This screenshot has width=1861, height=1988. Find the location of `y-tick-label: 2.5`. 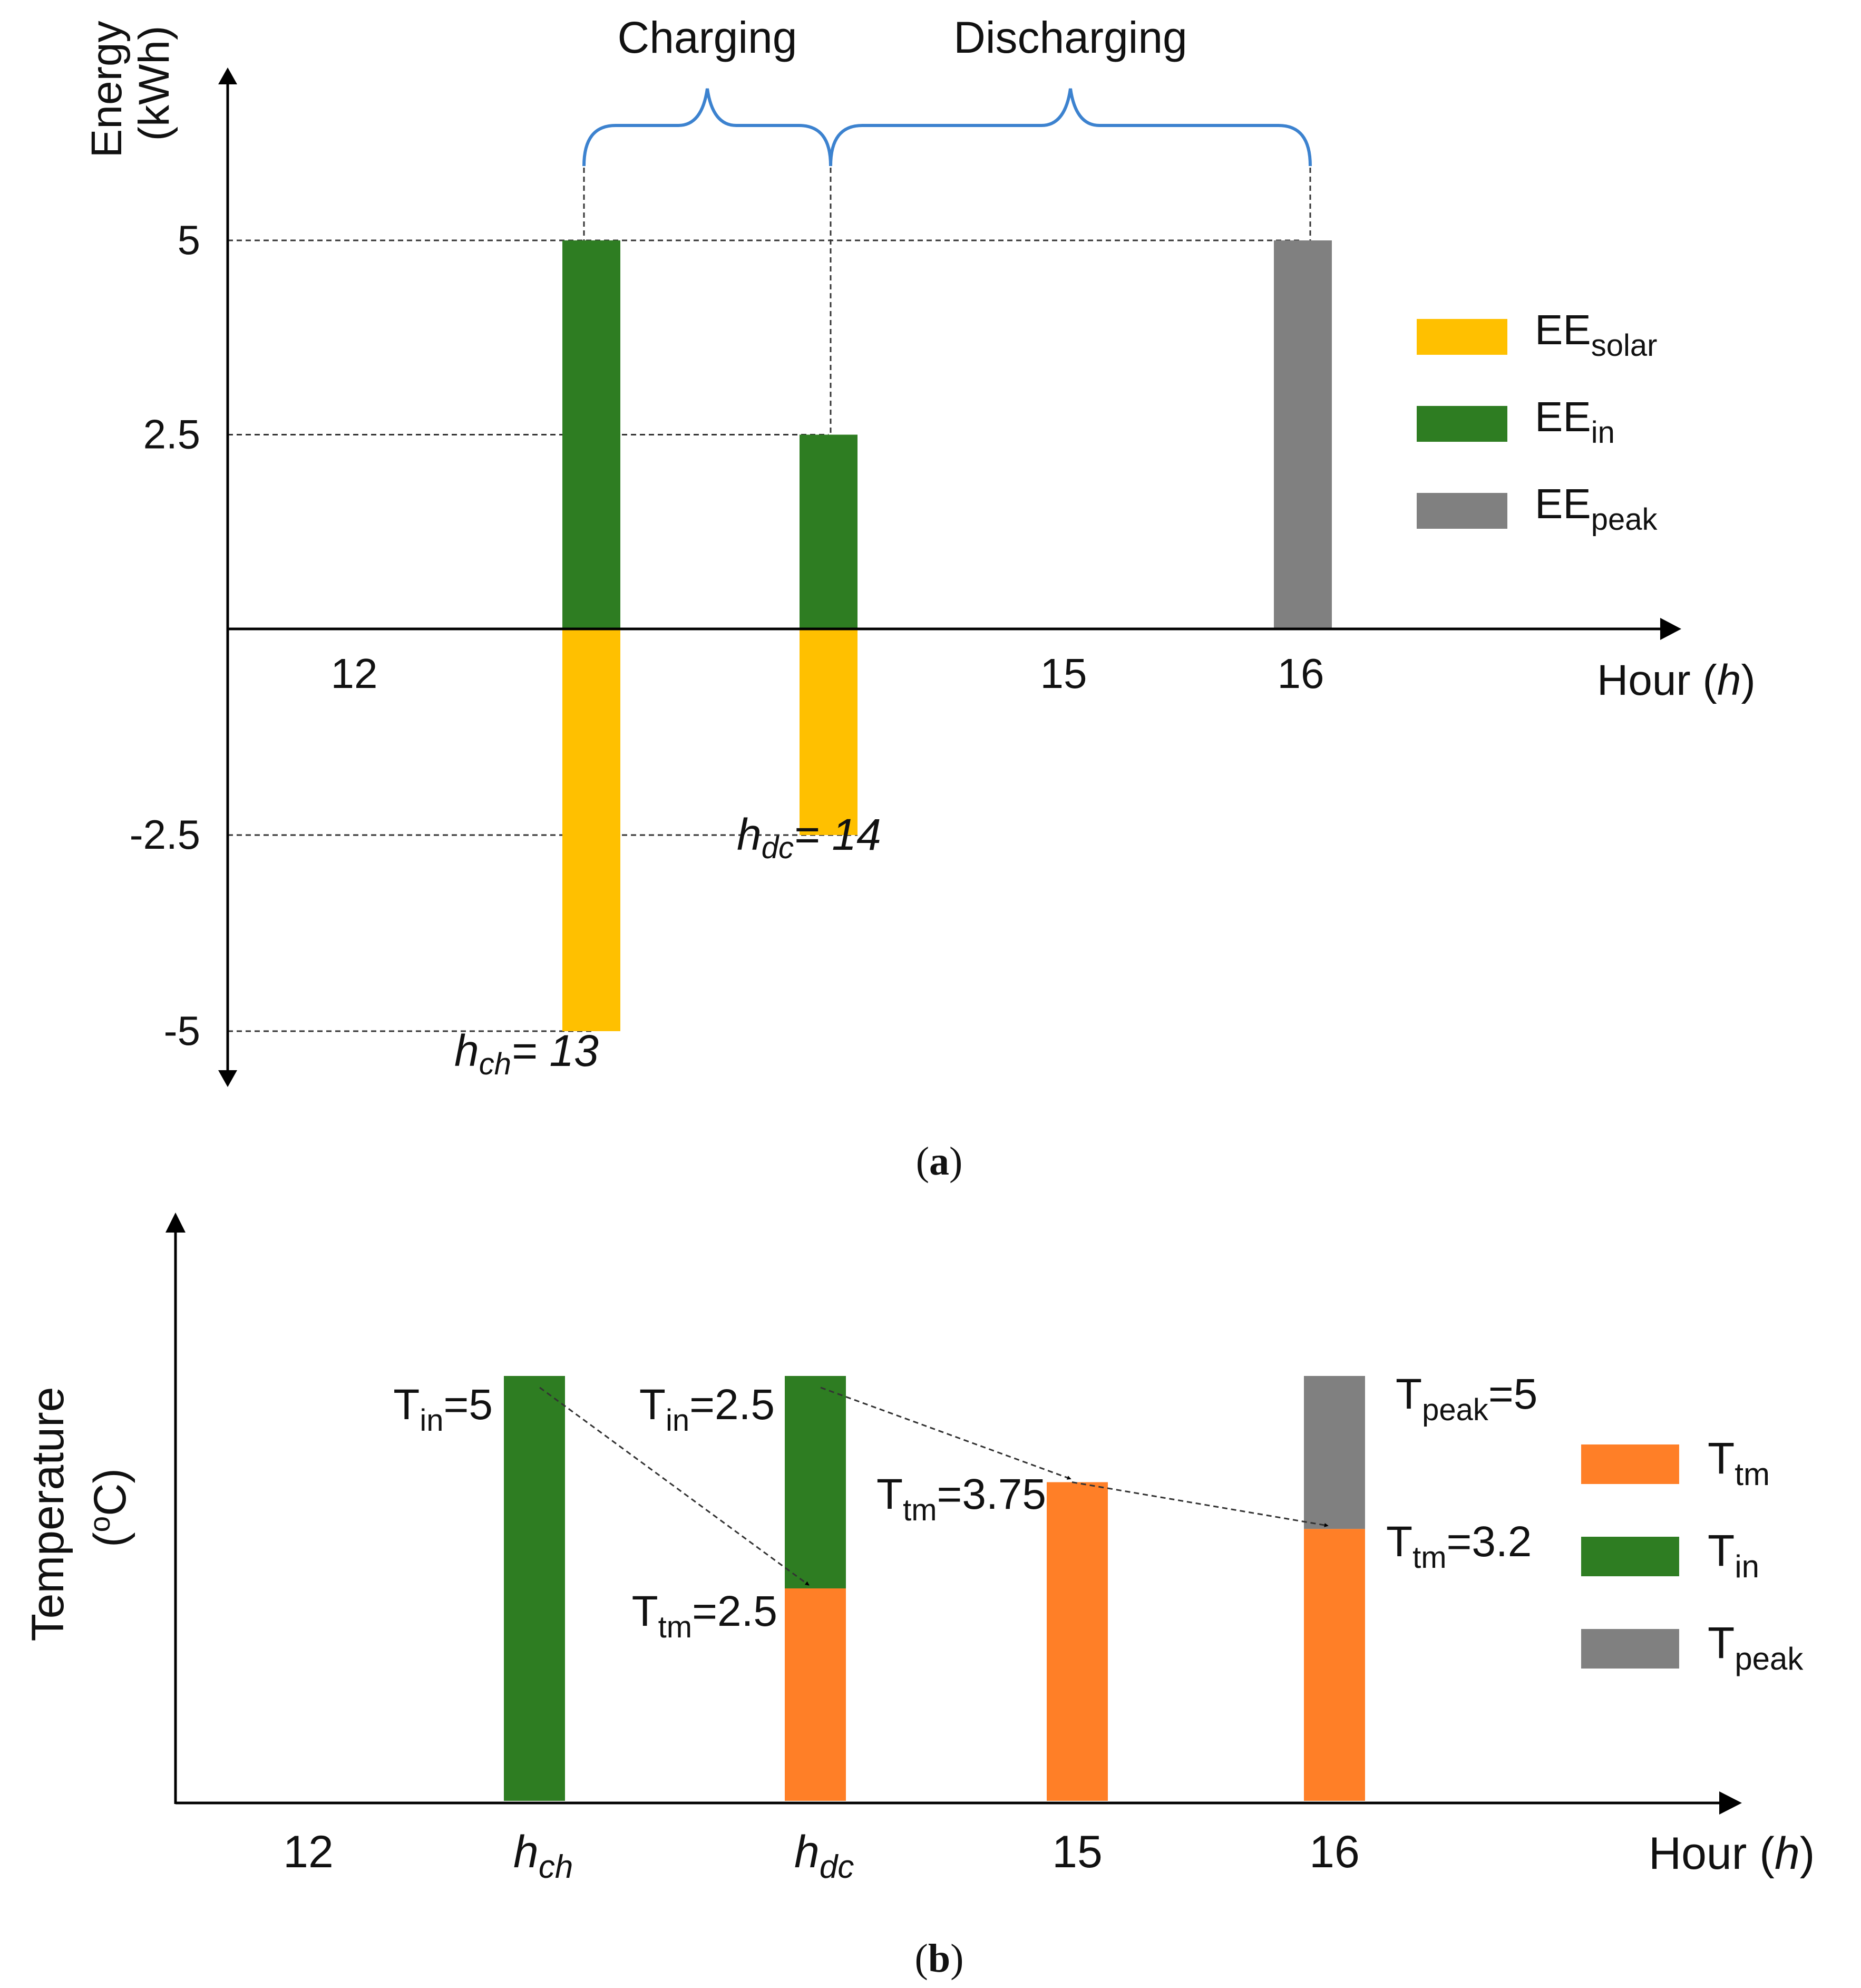

y-tick-label: 2.5 is located at coordinates (171, 434).